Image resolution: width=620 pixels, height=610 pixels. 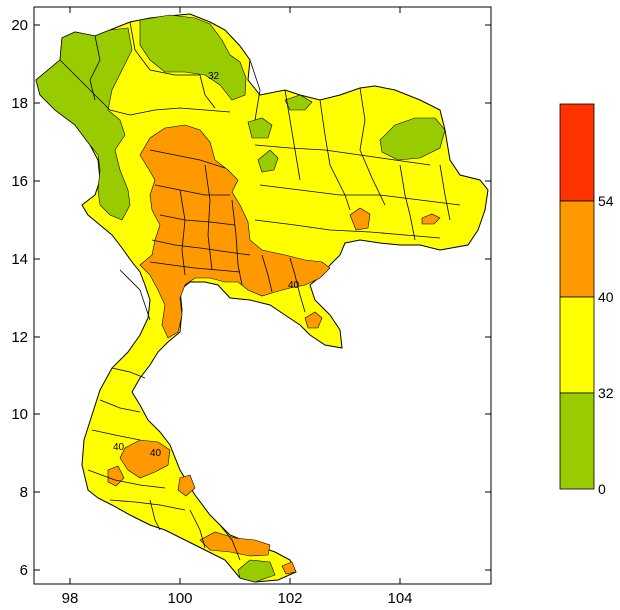 I want to click on green-zone-northwest, so click(x=84, y=124).